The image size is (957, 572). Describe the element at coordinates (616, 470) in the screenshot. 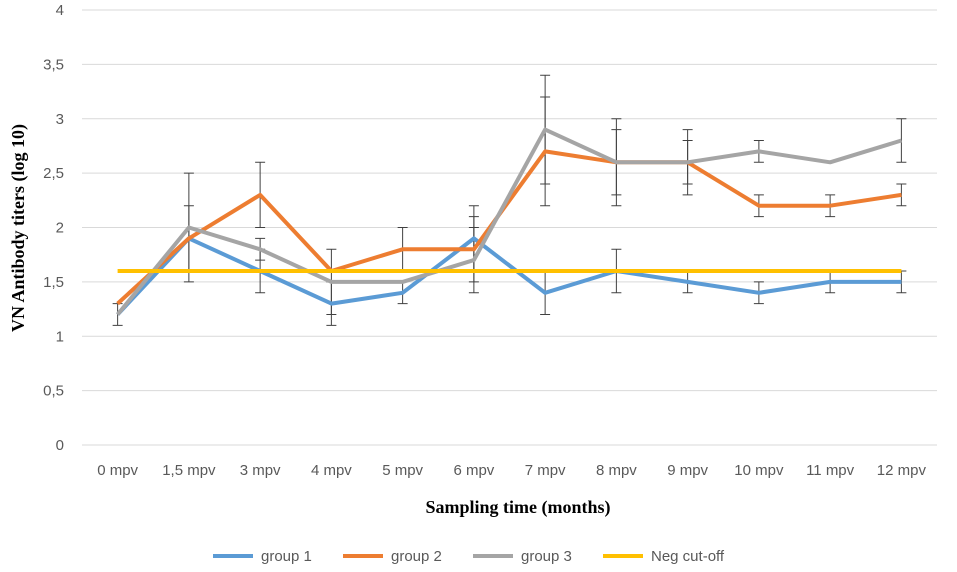

I see `x-tick-label: 8 mpv` at that location.